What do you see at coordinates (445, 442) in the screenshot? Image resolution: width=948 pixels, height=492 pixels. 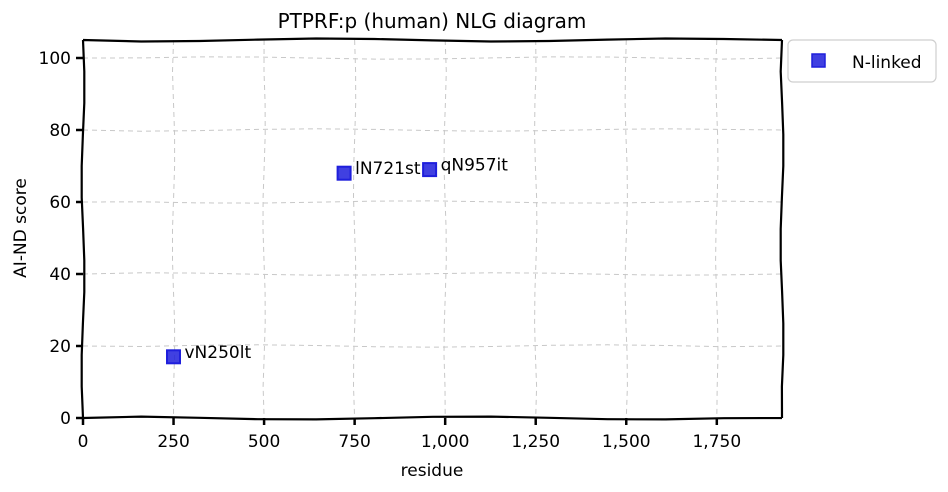 I see `x-tick-label: 1,000` at bounding box center [445, 442].